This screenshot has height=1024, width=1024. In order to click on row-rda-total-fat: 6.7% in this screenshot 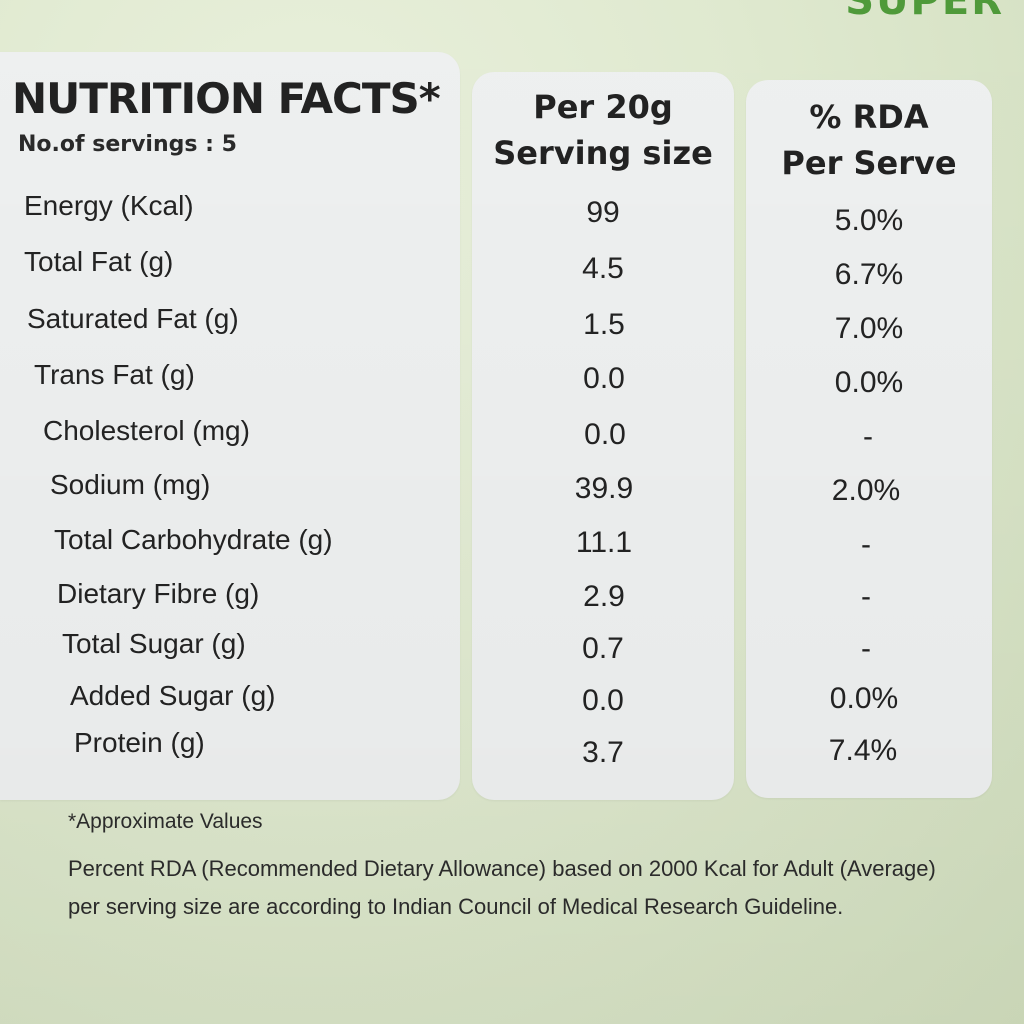, I will do `click(869, 274)`.